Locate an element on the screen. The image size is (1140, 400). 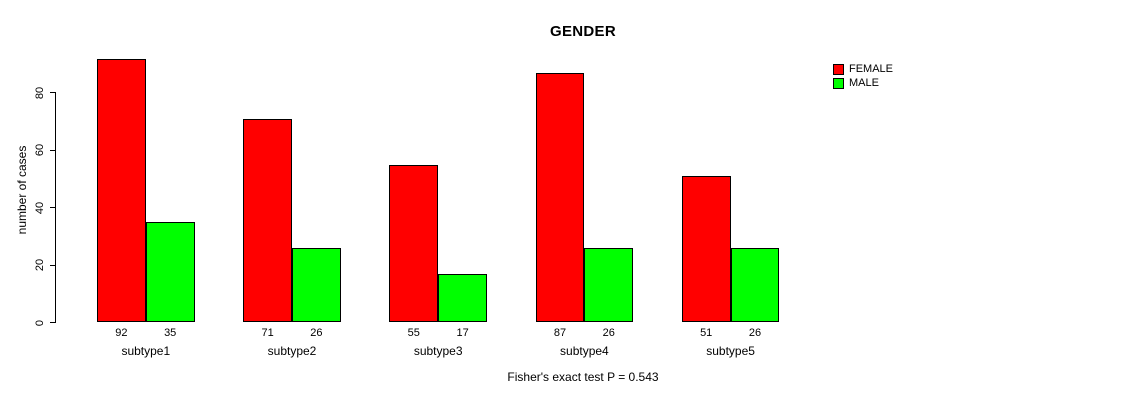
x-category-label: subtype2 is located at coordinates (292, 351).